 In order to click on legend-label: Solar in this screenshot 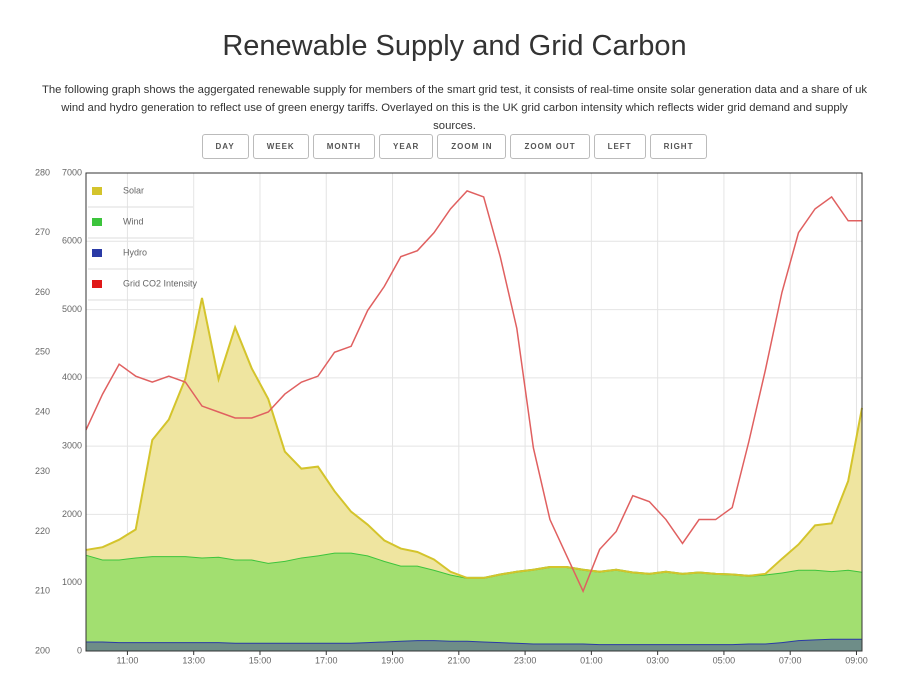, I will do `click(133, 190)`.